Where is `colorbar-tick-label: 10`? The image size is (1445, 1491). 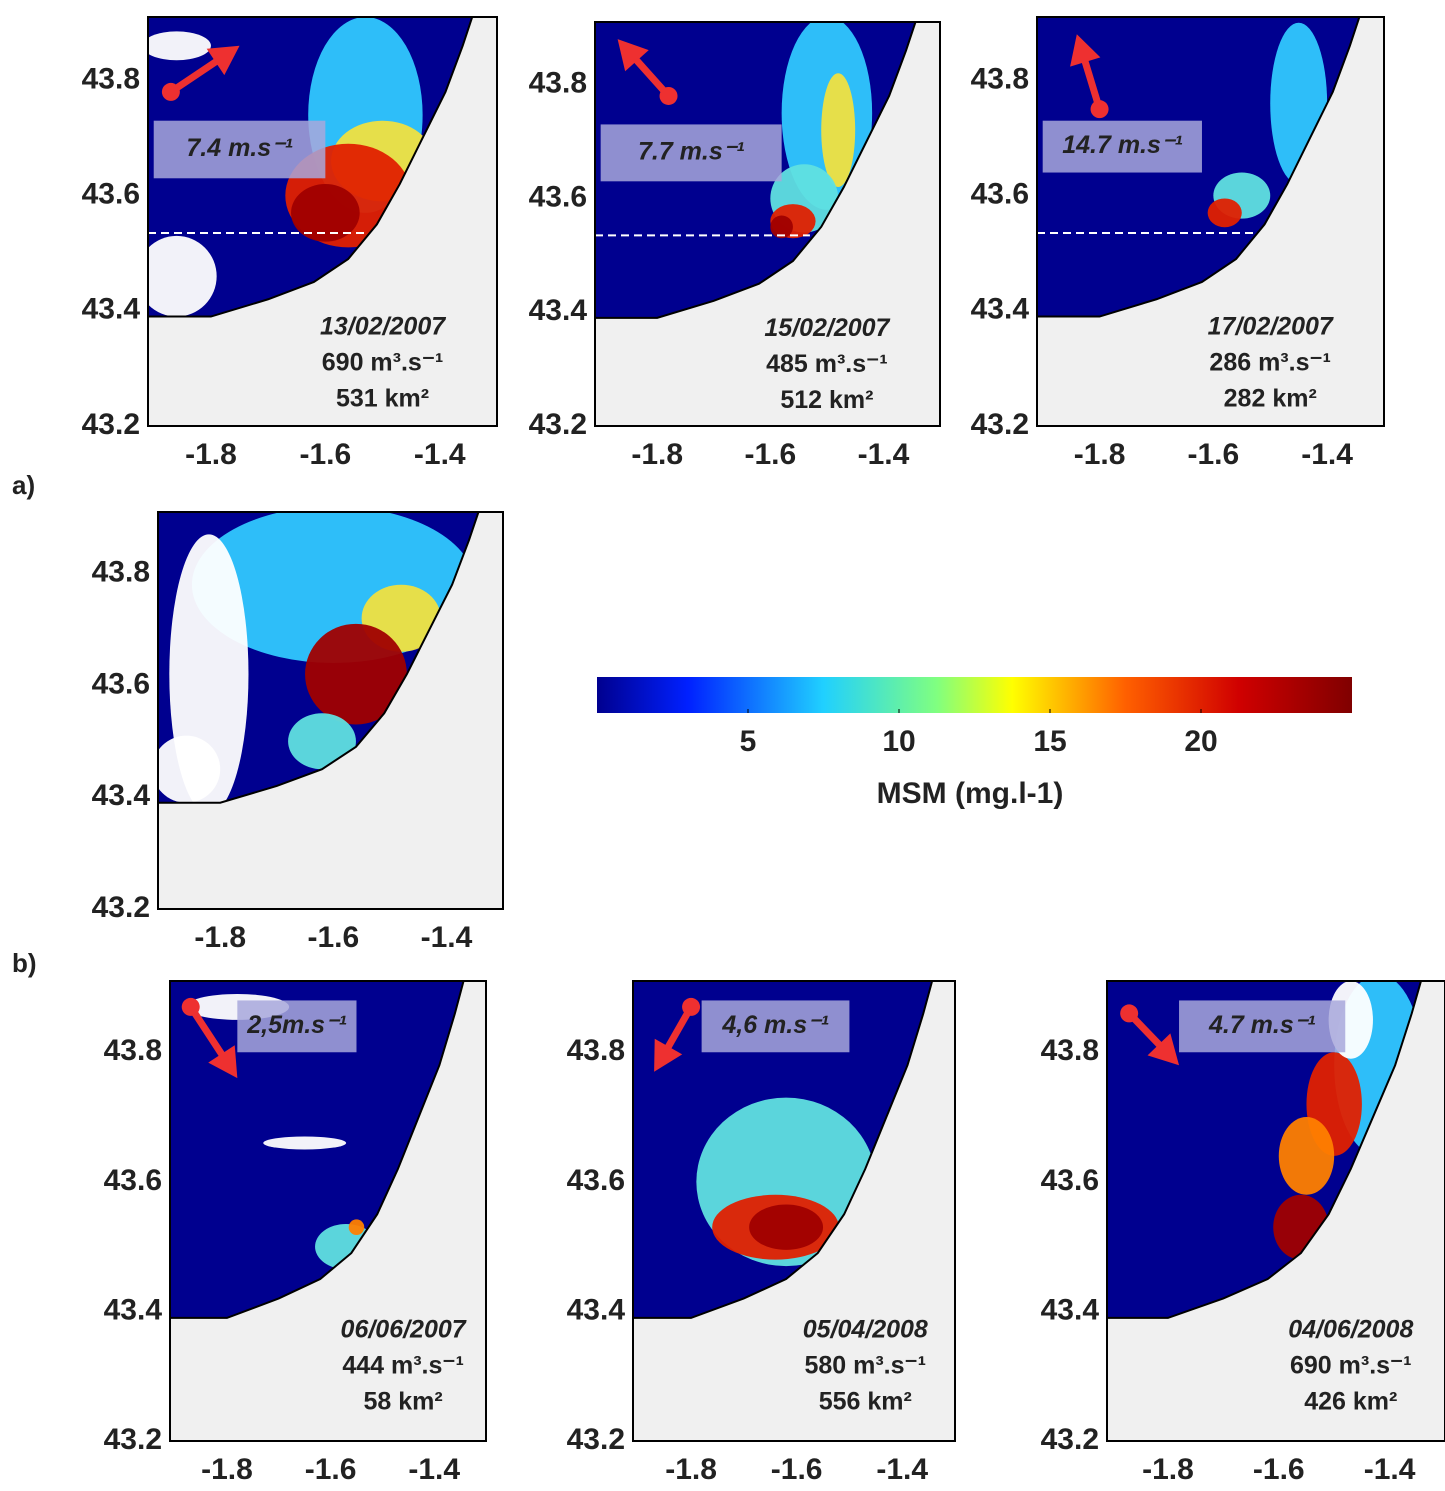 colorbar-tick-label: 10 is located at coordinates (898, 741).